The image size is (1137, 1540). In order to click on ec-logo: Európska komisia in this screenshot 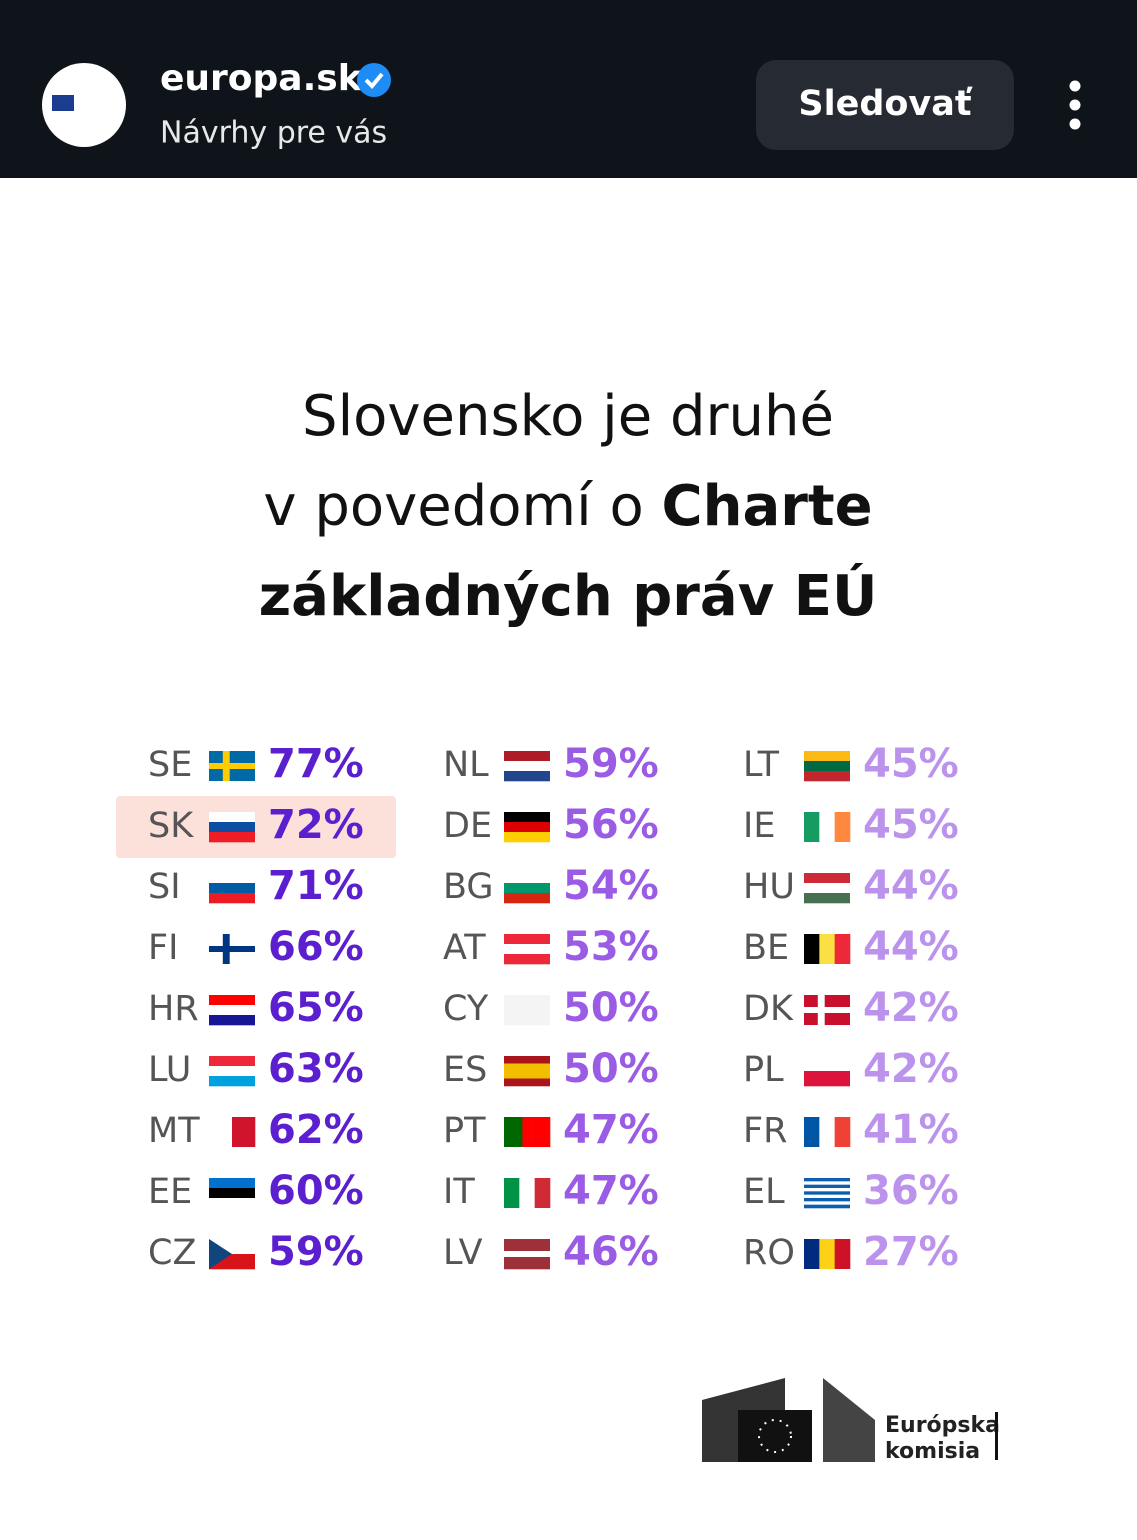, I will do `click(851, 1421)`.